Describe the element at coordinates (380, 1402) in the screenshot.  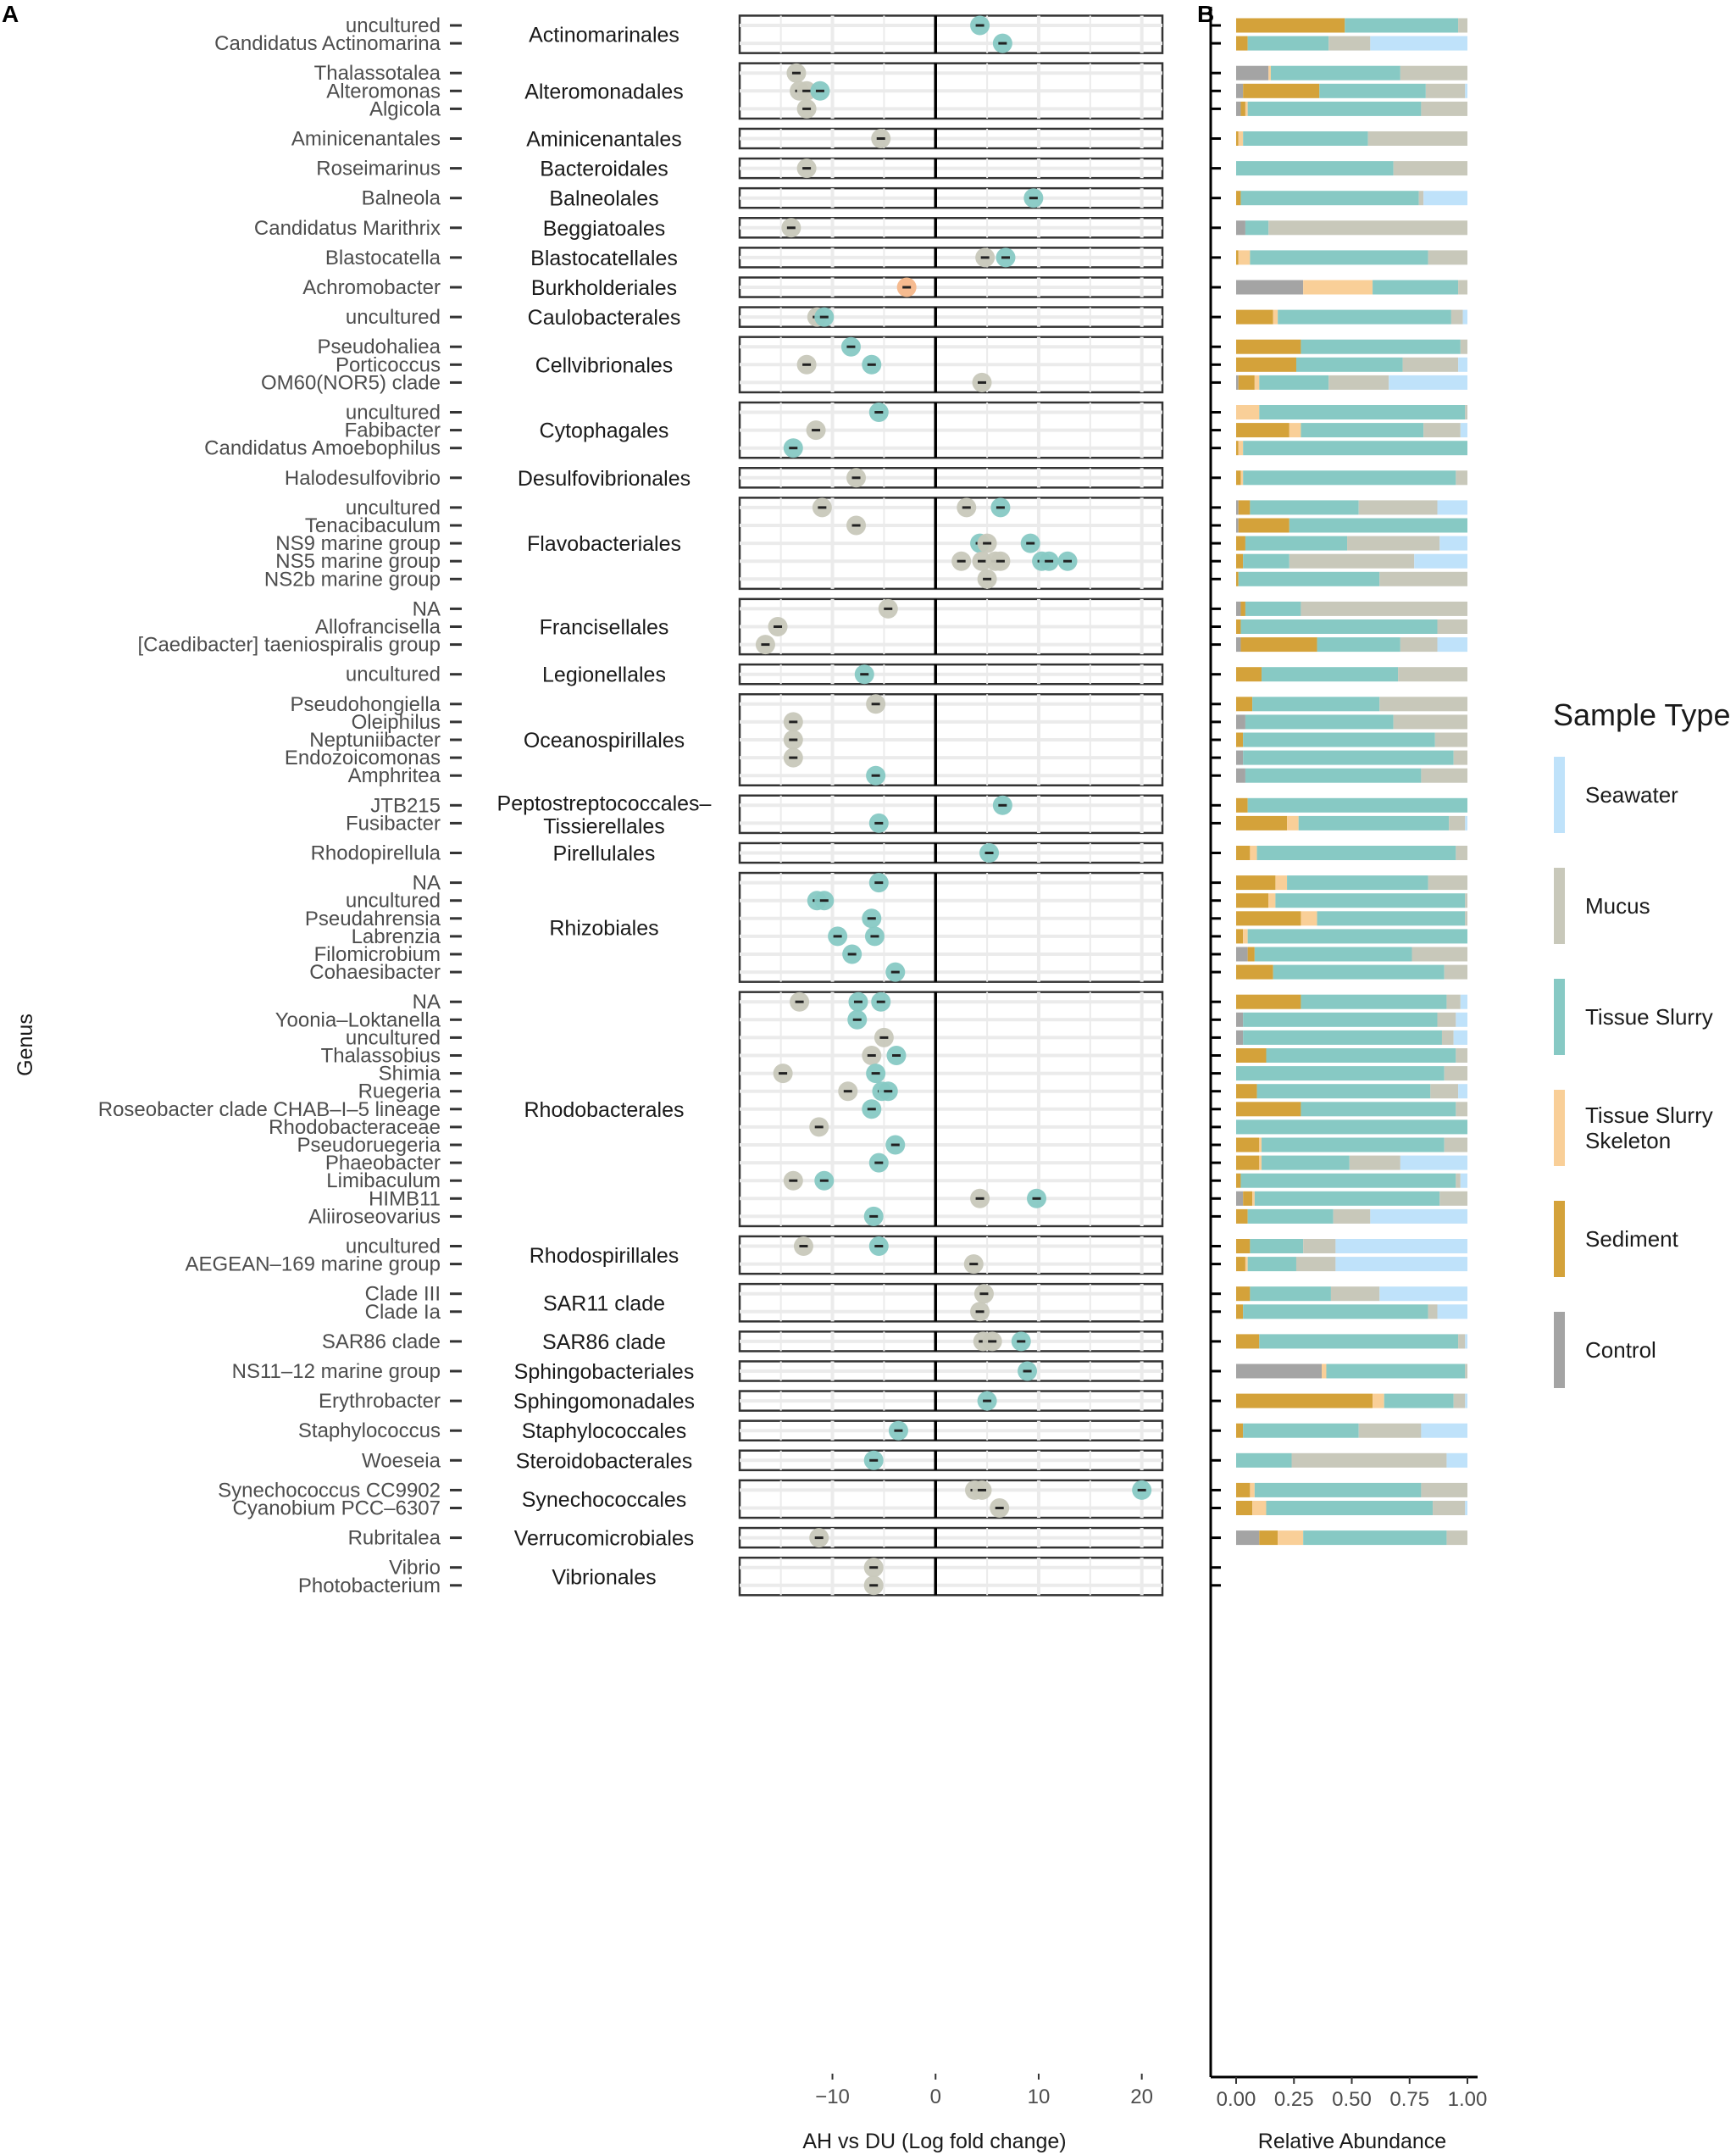
I see `genus-label: Erythrobacter` at that location.